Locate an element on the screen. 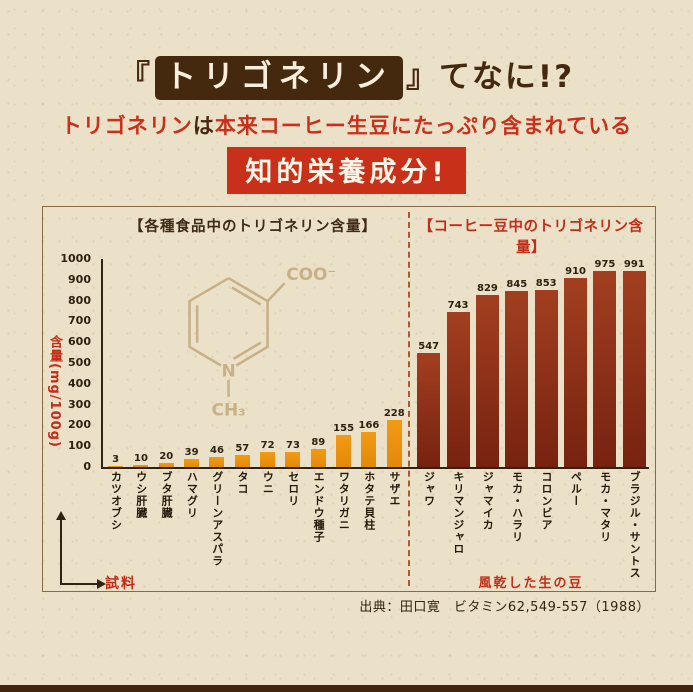  source-citation: 出典：田口寛 ビタミン62,549-557（1988） is located at coordinates (504, 607).